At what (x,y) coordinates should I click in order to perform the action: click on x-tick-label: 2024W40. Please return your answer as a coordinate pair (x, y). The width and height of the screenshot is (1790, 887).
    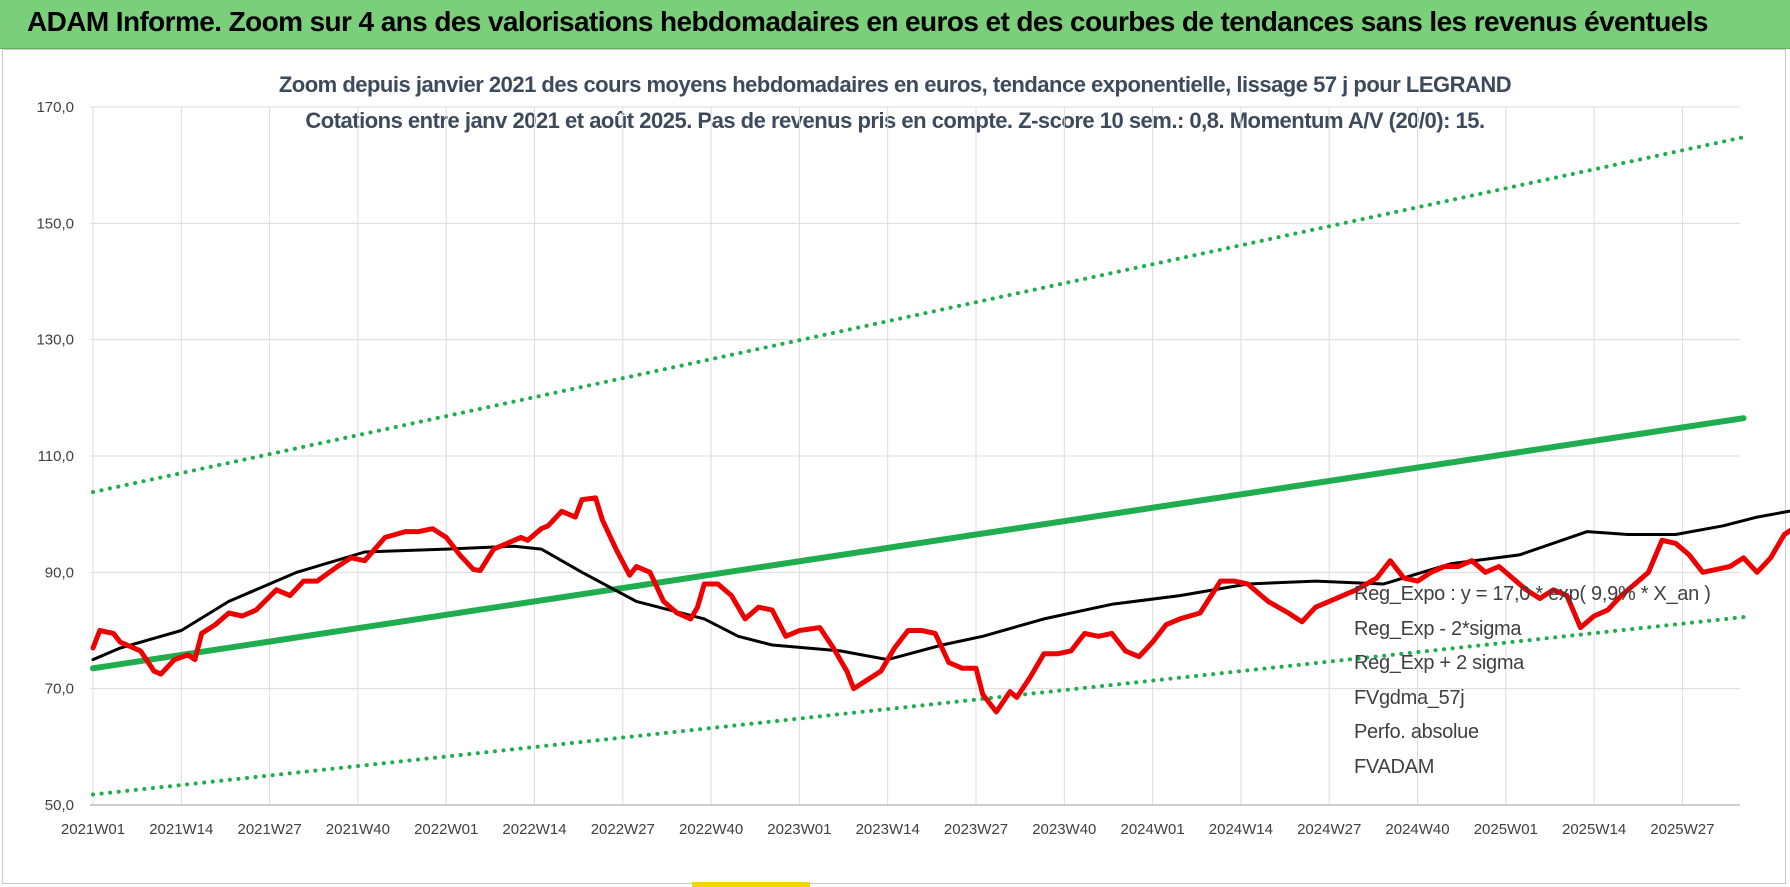
    Looking at the image, I should click on (1417, 829).